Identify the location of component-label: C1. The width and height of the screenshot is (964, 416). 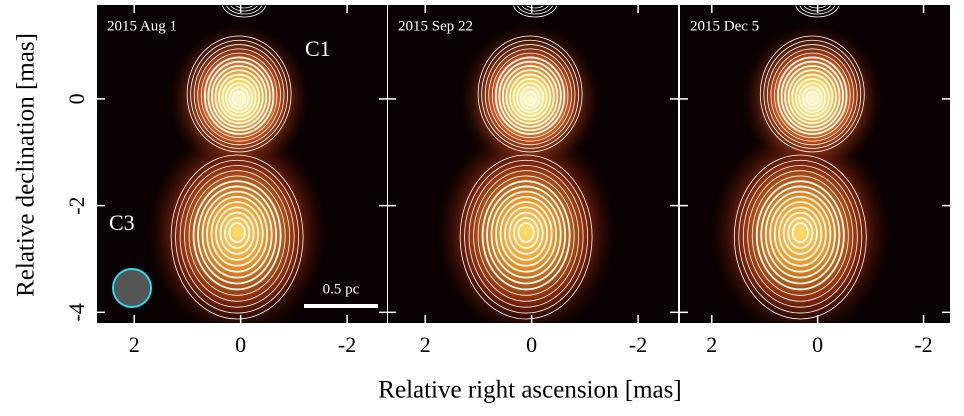
(318, 48).